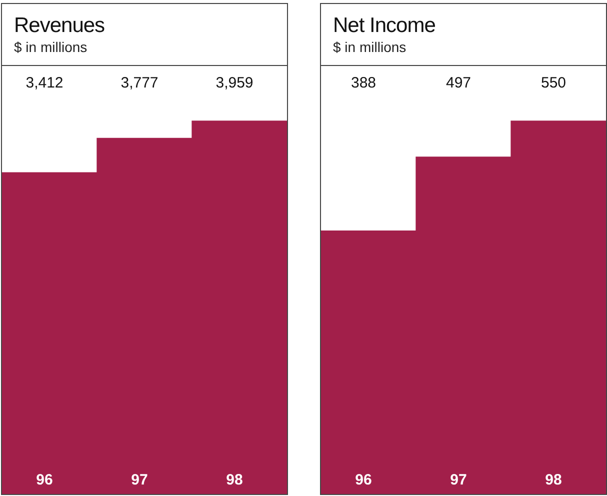  Describe the element at coordinates (139, 83) in the screenshot. I see `data-label: 3,777` at that location.